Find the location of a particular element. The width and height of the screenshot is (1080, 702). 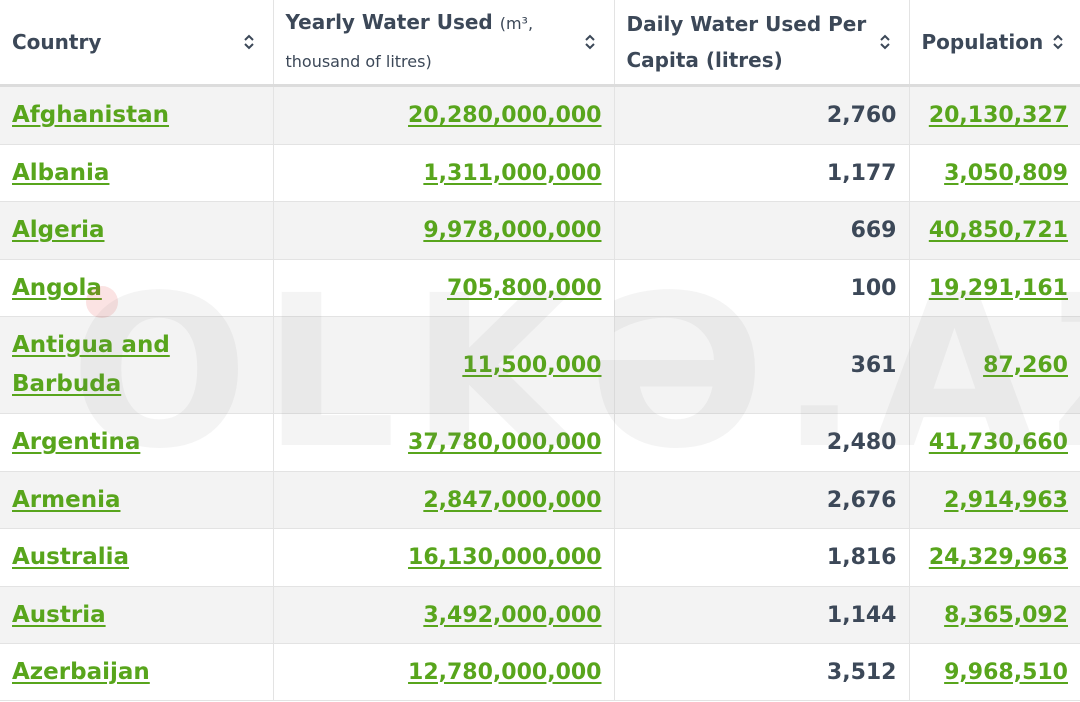

yearly-water-link: 20,280,000,000 is located at coordinates (505, 115).